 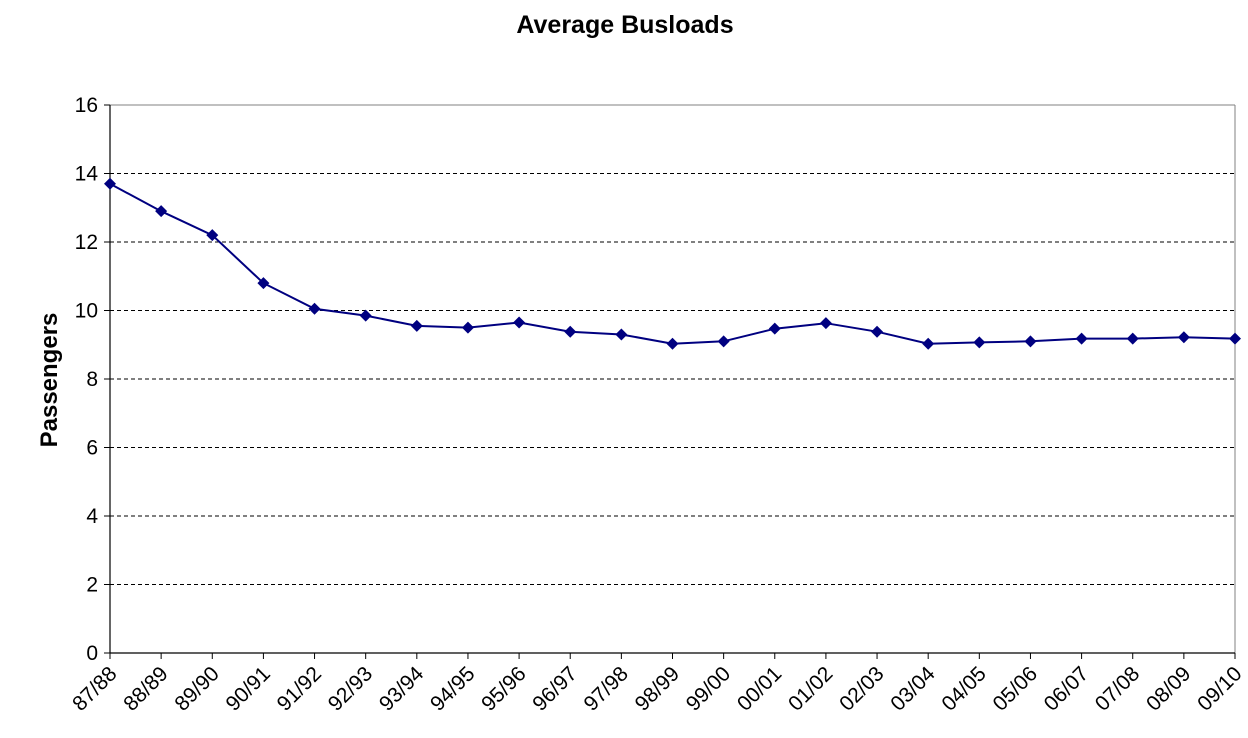 What do you see at coordinates (624, 25) in the screenshot?
I see `chart-title: Average Busloads` at bounding box center [624, 25].